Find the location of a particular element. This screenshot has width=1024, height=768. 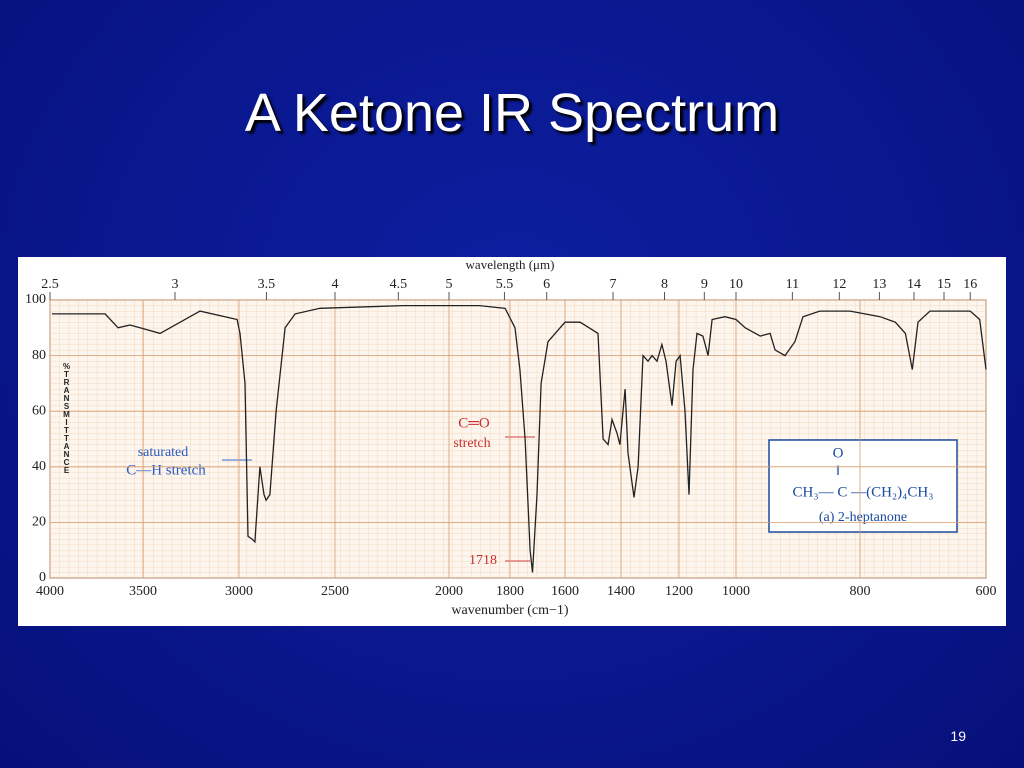

annotation: C—H stretch is located at coordinates (166, 470).